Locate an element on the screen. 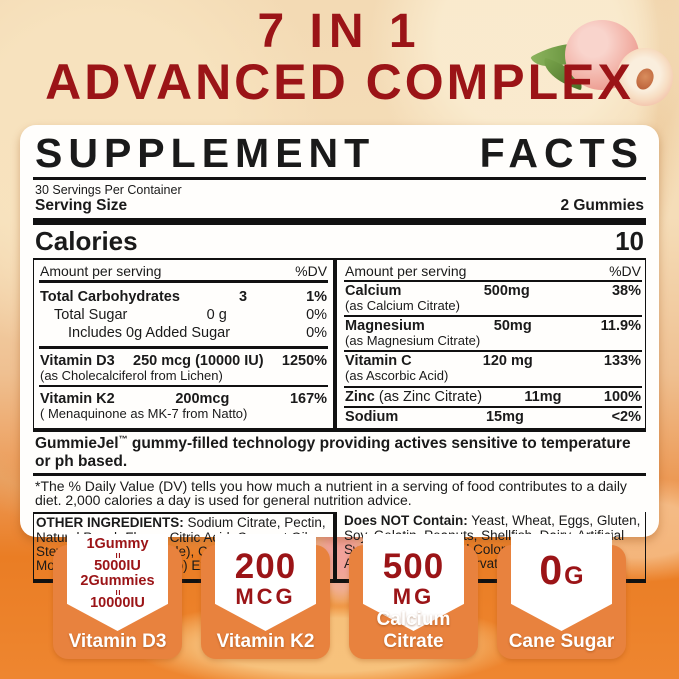 This screenshot has height=679, width=679. supplement-facts-title: SUPPLEMENT FACTS is located at coordinates (339, 153).